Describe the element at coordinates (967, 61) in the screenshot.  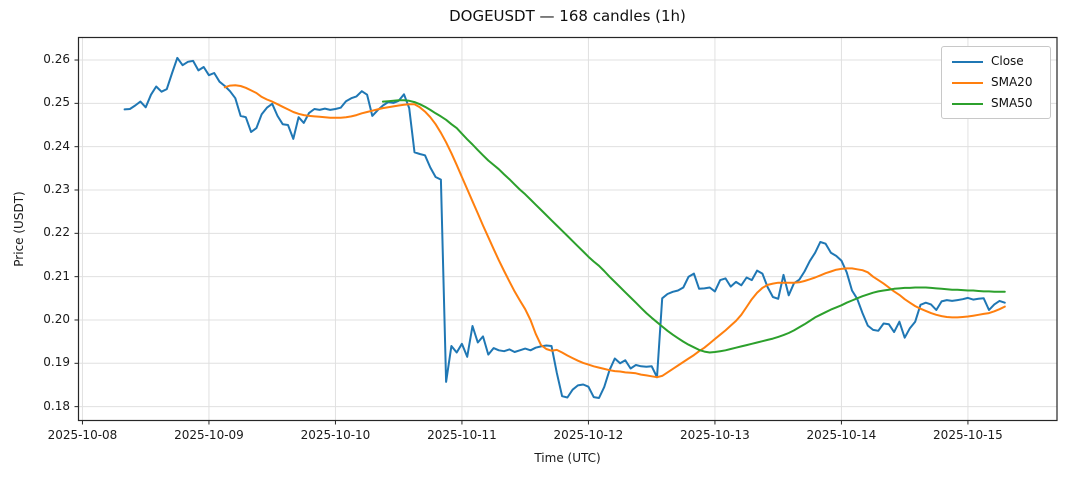
I see `close-line-swatch-icon` at that location.